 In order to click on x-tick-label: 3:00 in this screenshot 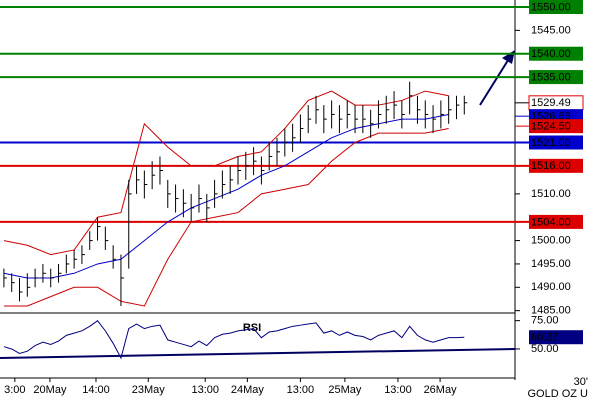, I will do `click(14, 390)`.